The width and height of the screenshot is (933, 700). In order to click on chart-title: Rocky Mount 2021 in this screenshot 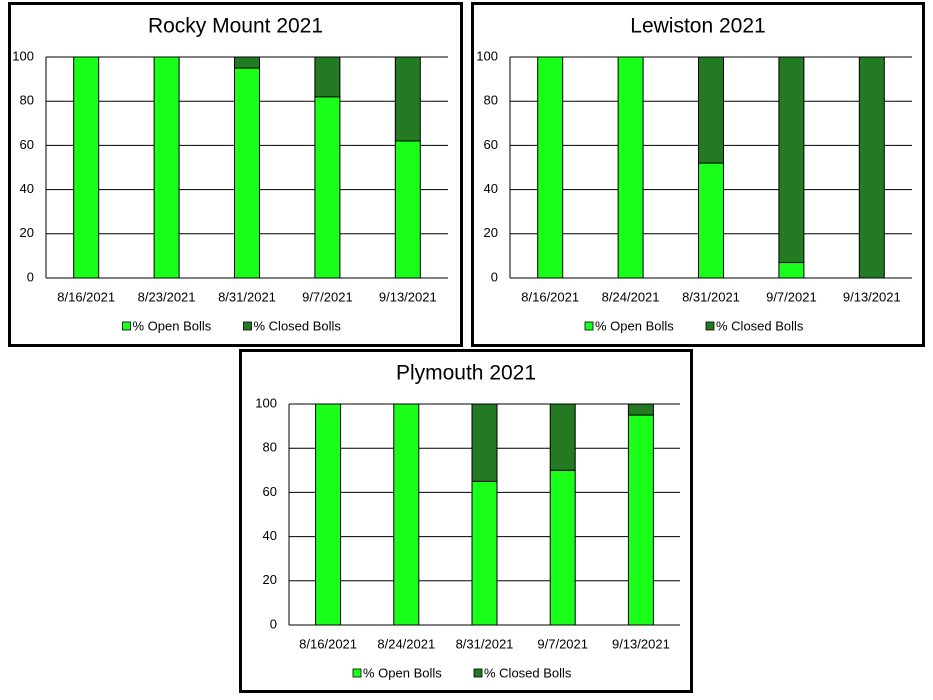, I will do `click(235, 26)`.